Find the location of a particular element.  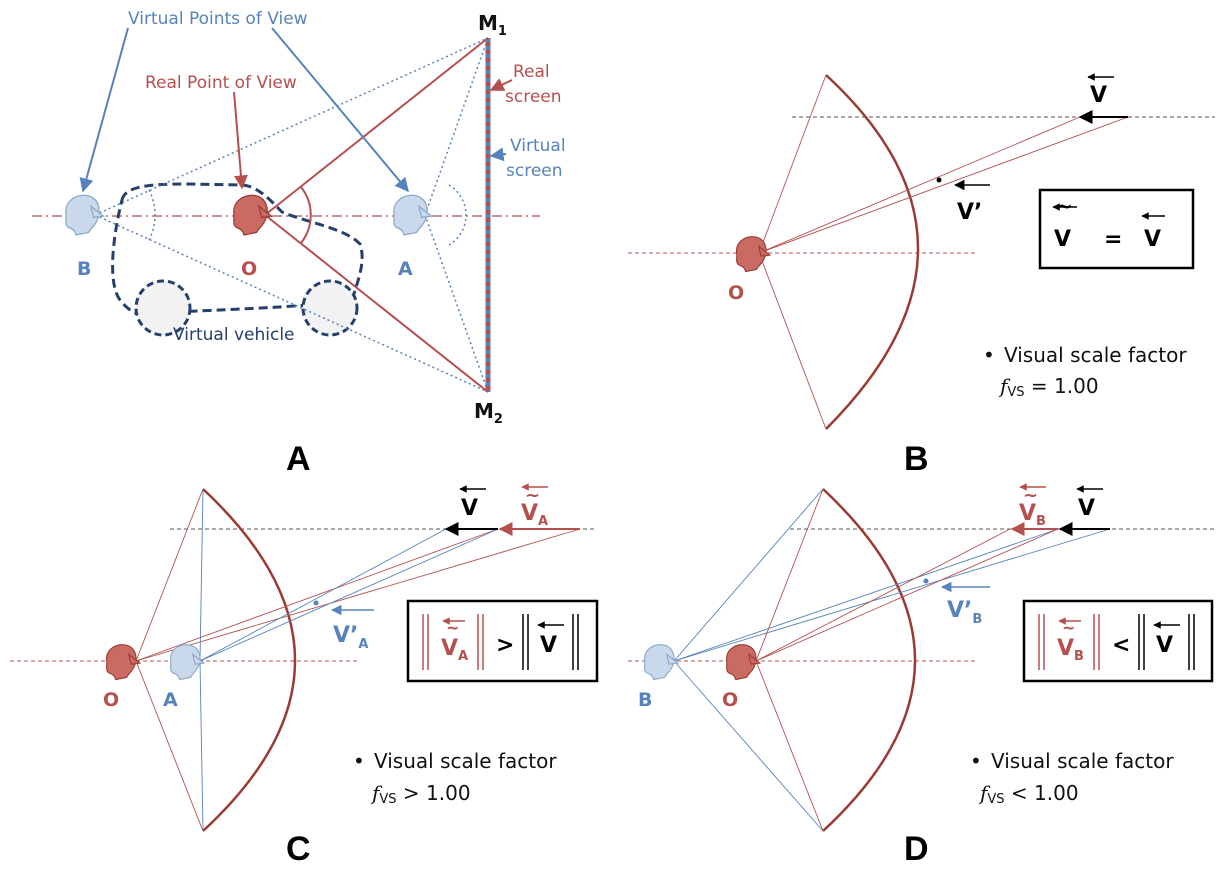

virtual-points-of-view-label: Virtual Points of View is located at coordinates (218, 19).